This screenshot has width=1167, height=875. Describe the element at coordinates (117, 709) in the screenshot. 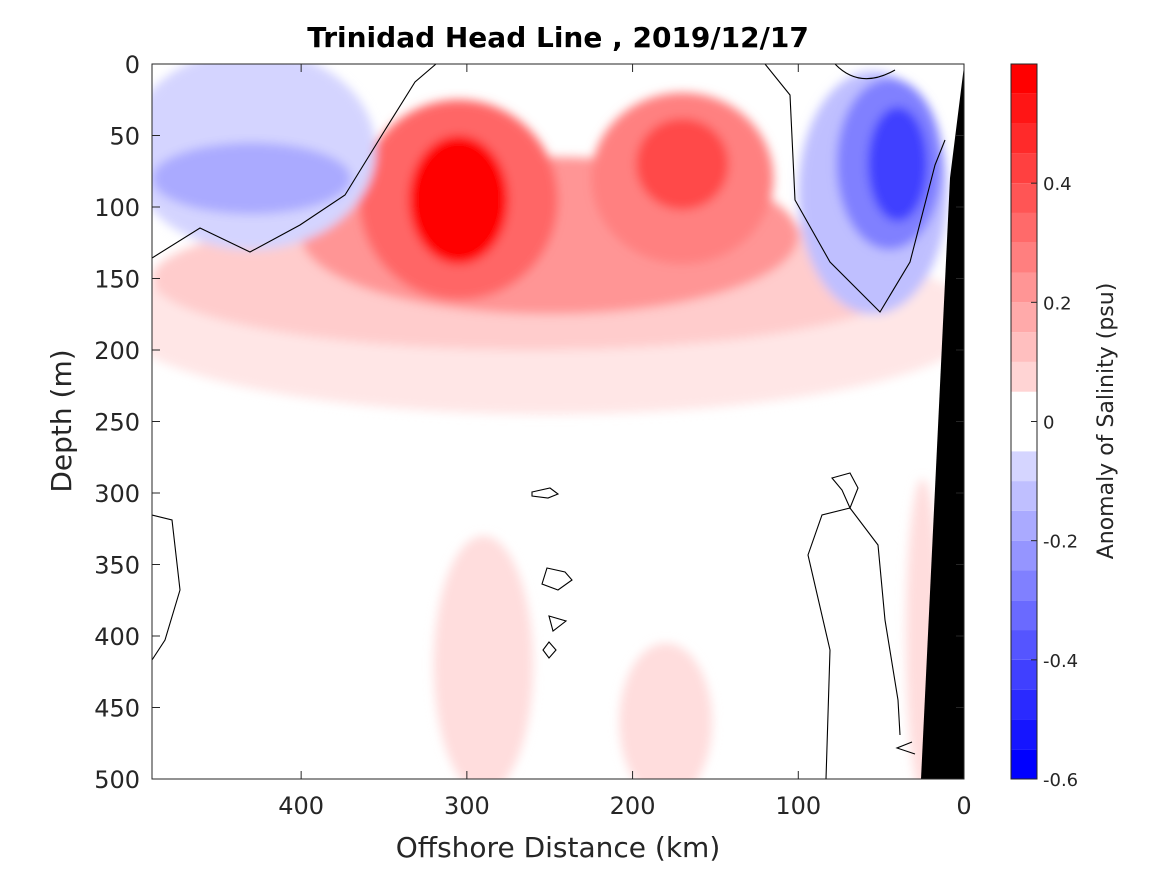

I see `y-tick-label: 450` at that location.